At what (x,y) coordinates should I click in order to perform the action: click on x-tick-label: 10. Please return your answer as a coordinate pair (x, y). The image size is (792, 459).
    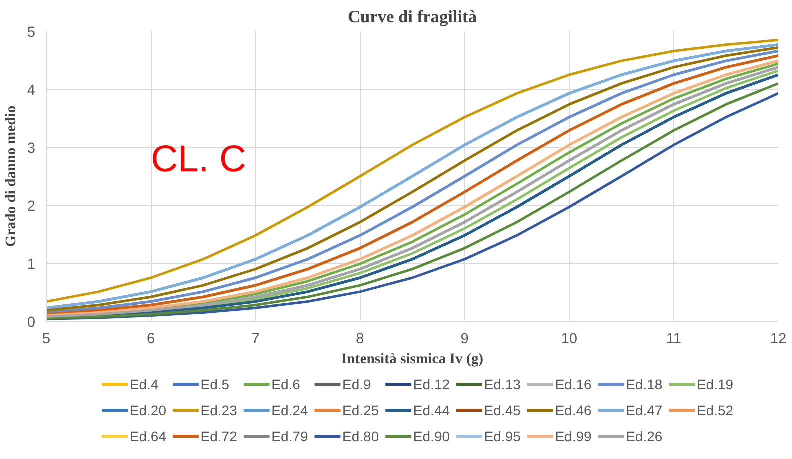
    Looking at the image, I should click on (569, 340).